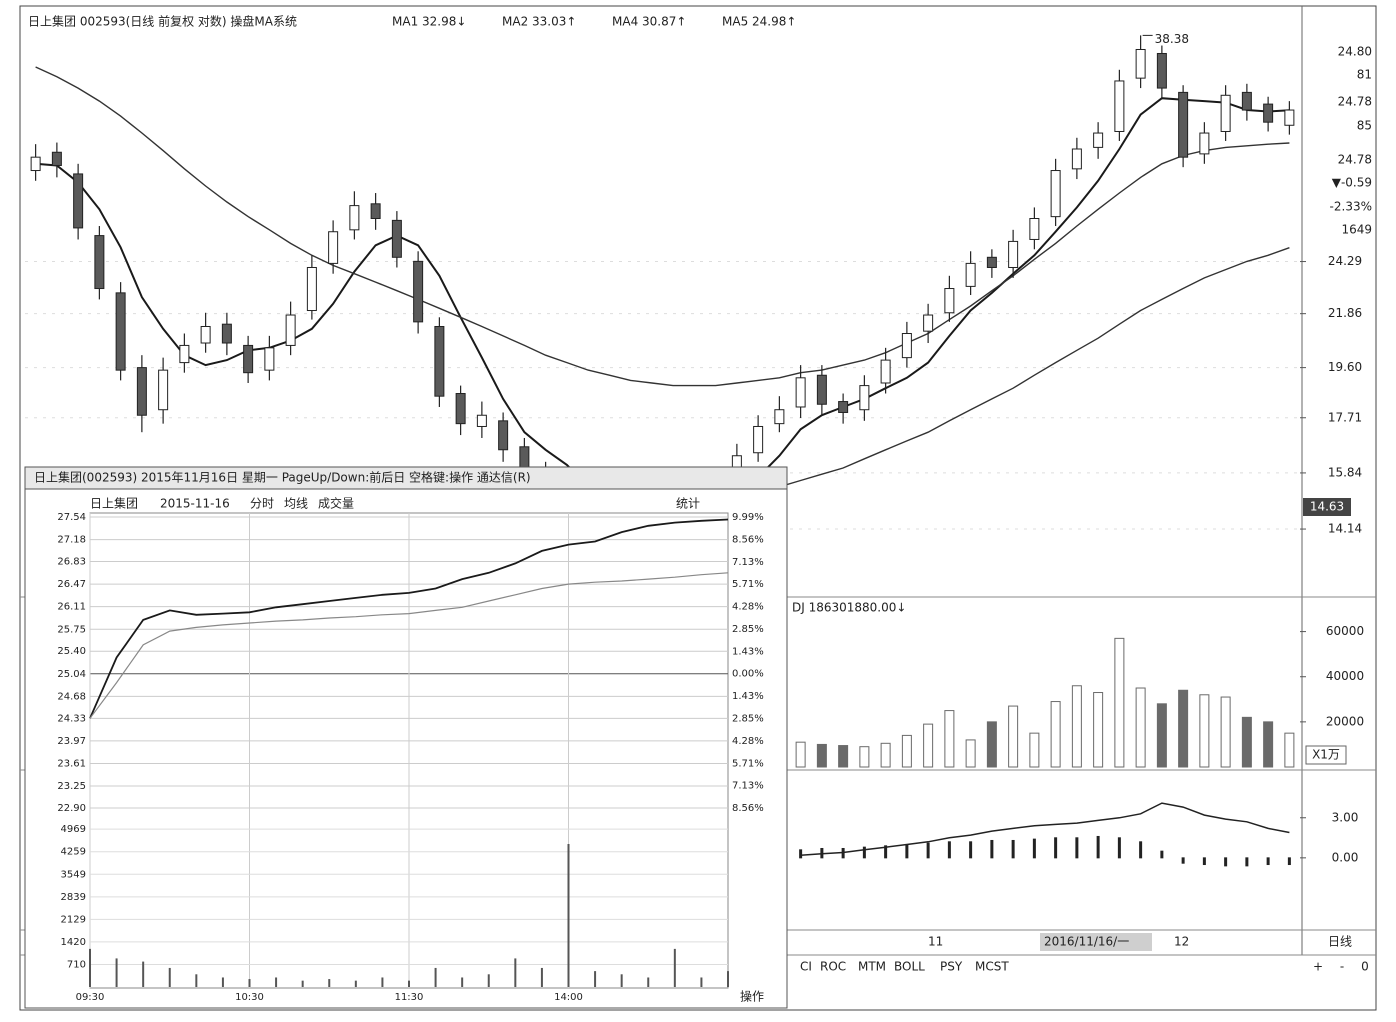 The width and height of the screenshot is (1396, 1022). Describe the element at coordinates (1364, 126) in the screenshot. I see `info-value: 85` at that location.